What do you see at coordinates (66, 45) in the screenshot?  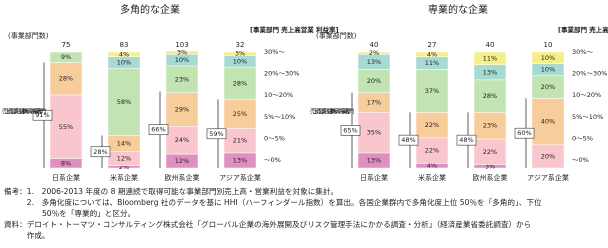 I see `count-label: 75` at bounding box center [66, 45].